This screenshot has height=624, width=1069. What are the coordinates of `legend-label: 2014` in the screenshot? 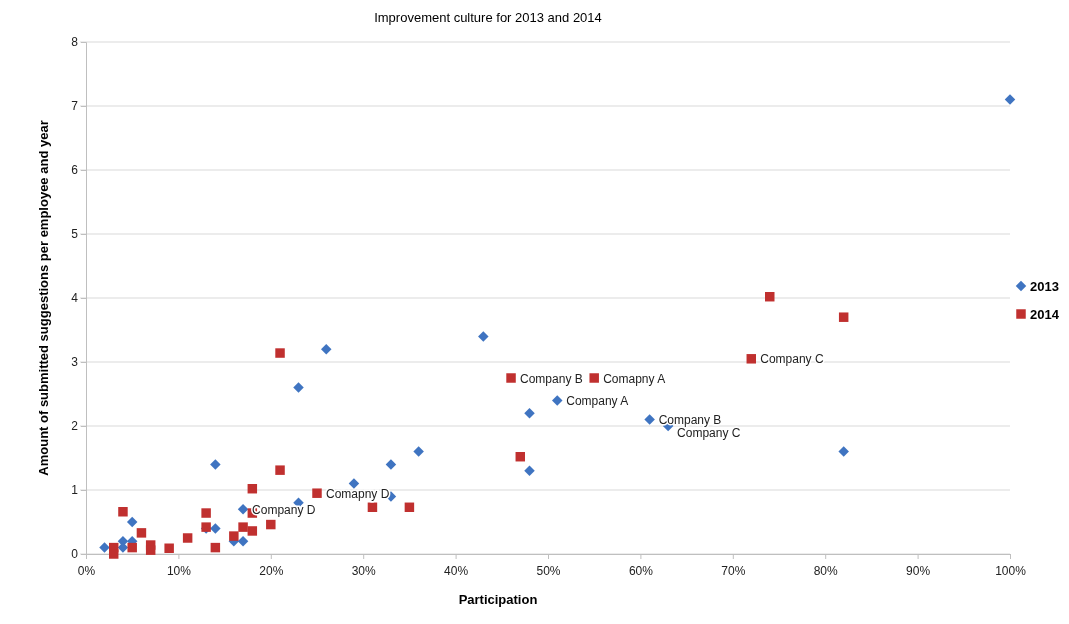 It's located at (1045, 314).